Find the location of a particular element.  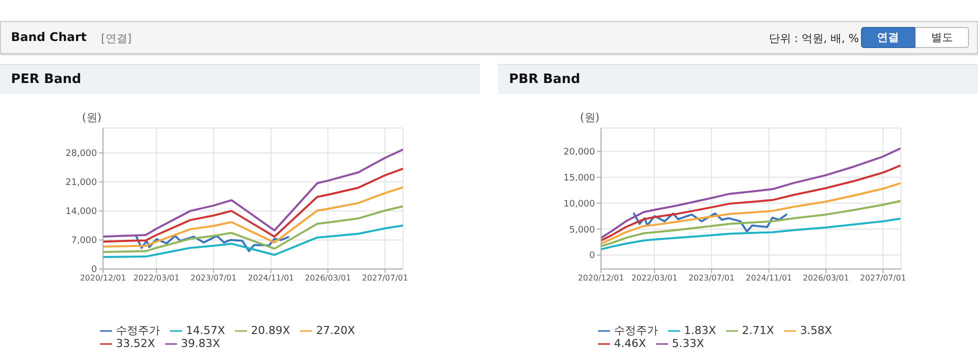

y-tick-label: 10,000 is located at coordinates (580, 204).